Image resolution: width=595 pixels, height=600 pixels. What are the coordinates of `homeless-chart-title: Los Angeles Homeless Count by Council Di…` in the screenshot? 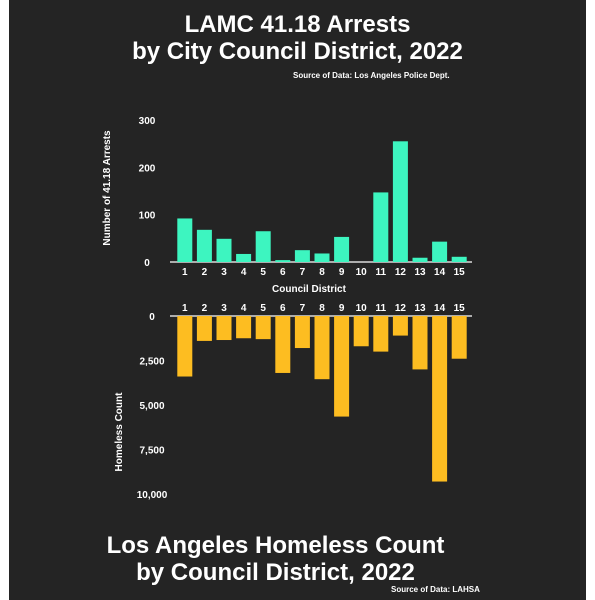 It's located at (282, 559).